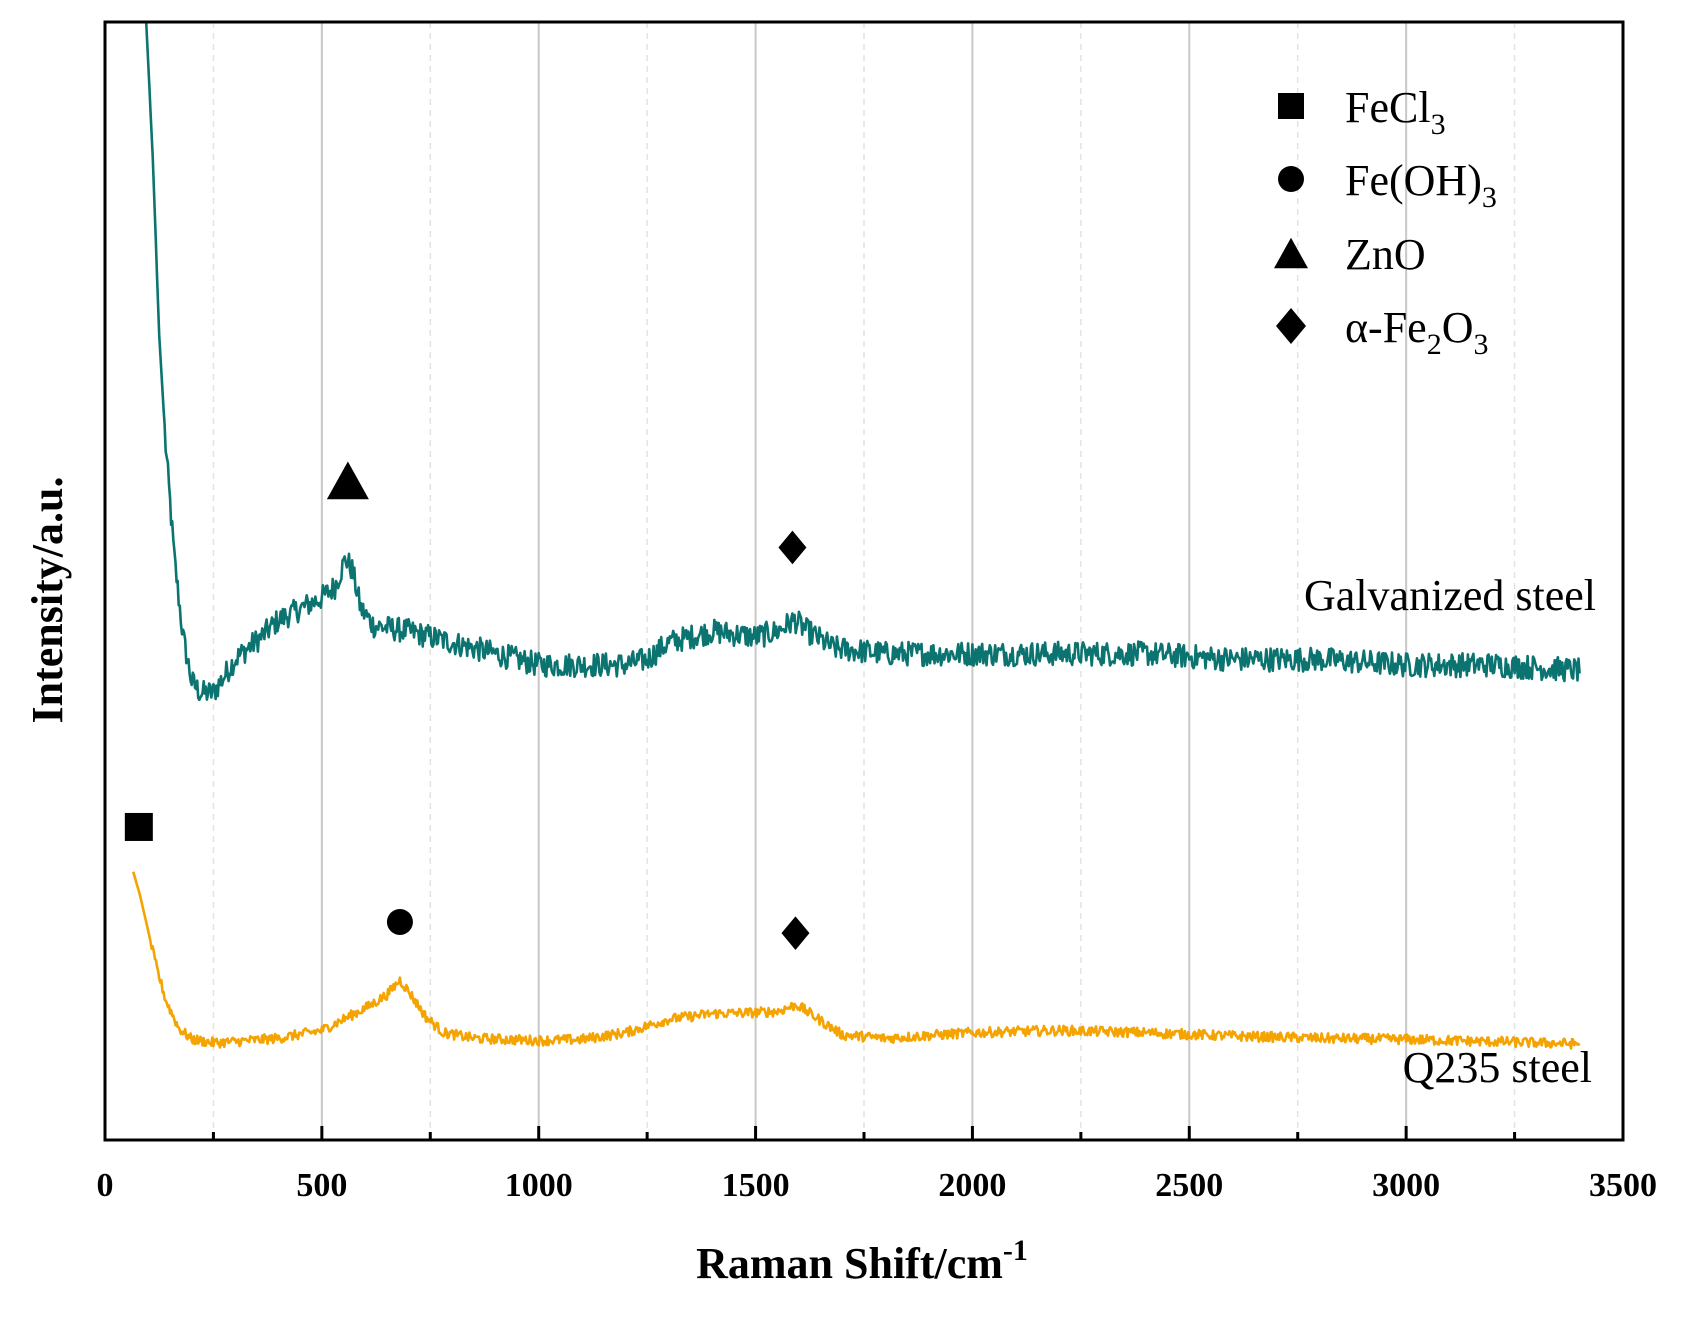 The height and width of the screenshot is (1317, 1684). Describe the element at coordinates (539, 1185) in the screenshot. I see `x-tick-label: 1000` at that location.